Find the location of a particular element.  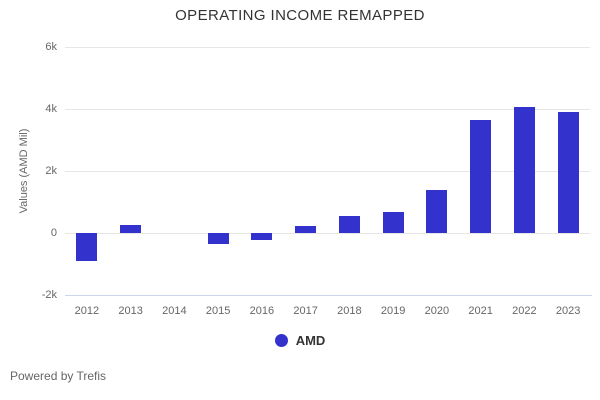

legend-series-label: AMD is located at coordinates (310, 340).